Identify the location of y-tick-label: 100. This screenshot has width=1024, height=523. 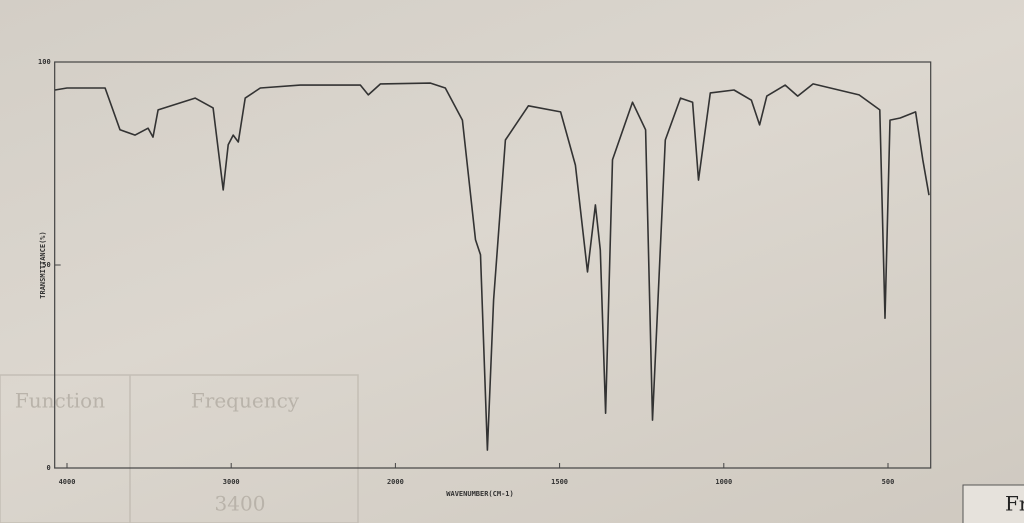
(44, 62).